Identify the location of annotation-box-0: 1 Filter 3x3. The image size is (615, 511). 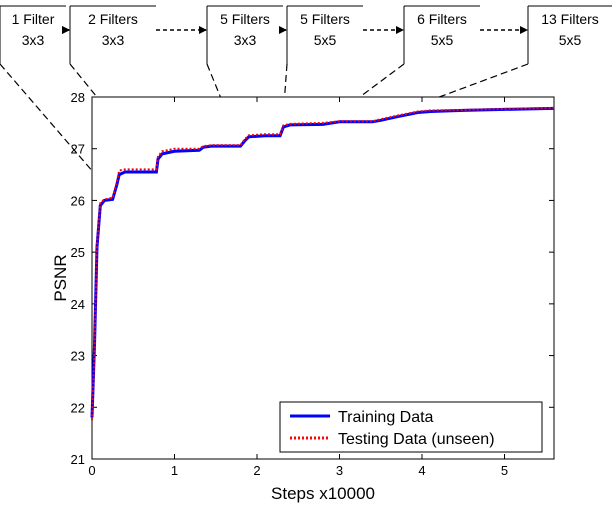
(33, 34).